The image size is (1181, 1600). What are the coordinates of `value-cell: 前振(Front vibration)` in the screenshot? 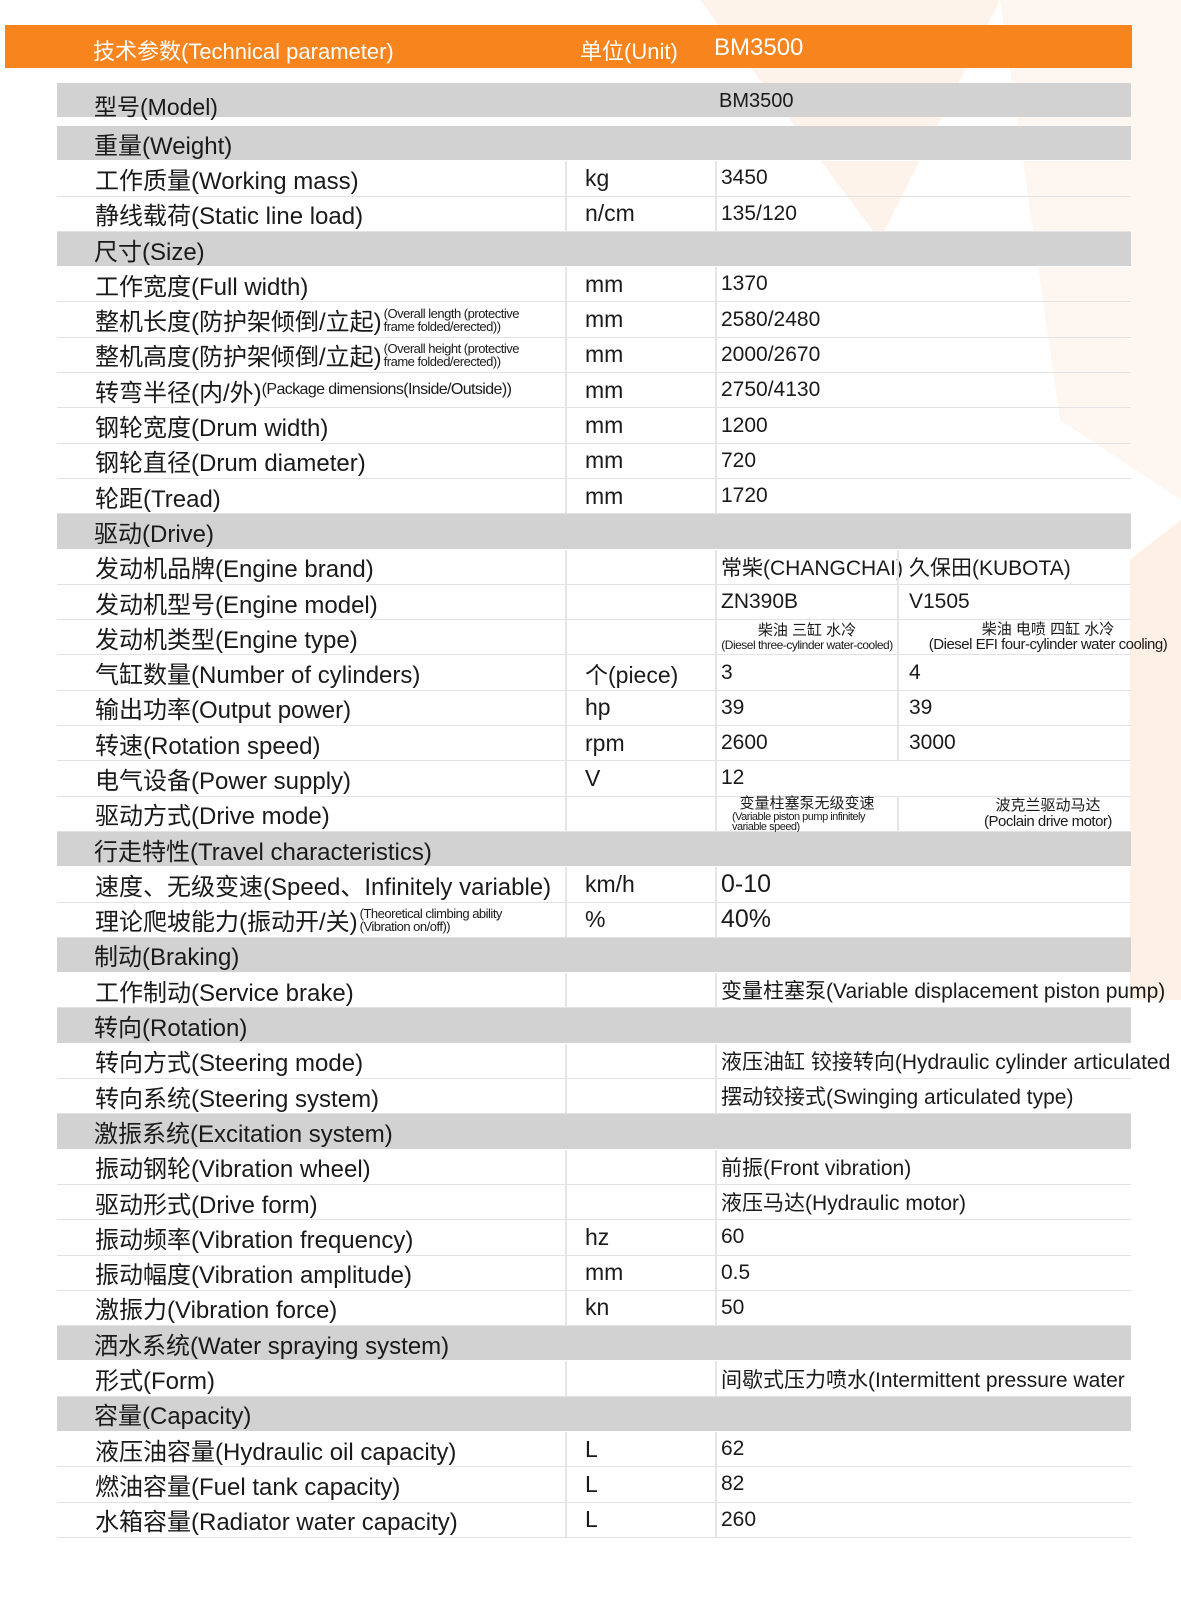 It's located at (923, 1166).